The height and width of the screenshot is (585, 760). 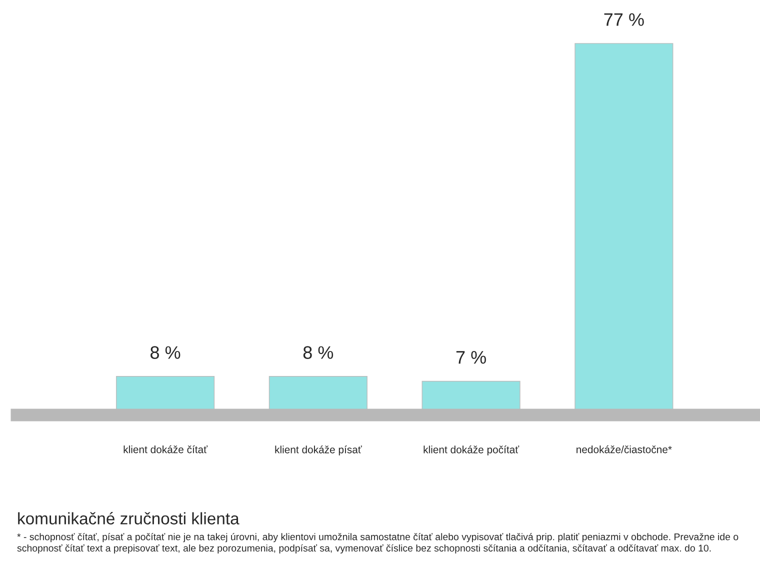 I want to click on text: * - schopnosť čítať, písať a počítať nie je na takej úrovni, aby klientovi umožnila samostatne čítať alebo vypisovať tlačivá prip. platiť peniazmi v obchode. Prevažne ide o schopnosť čítať text a prepisovať text, ale bez porozumenia, podpísať sa, vymenovať číslice bez schopnosti sčítania a odčítania, sčítavať a odčítavať max. do 10., so click(x=377, y=543).